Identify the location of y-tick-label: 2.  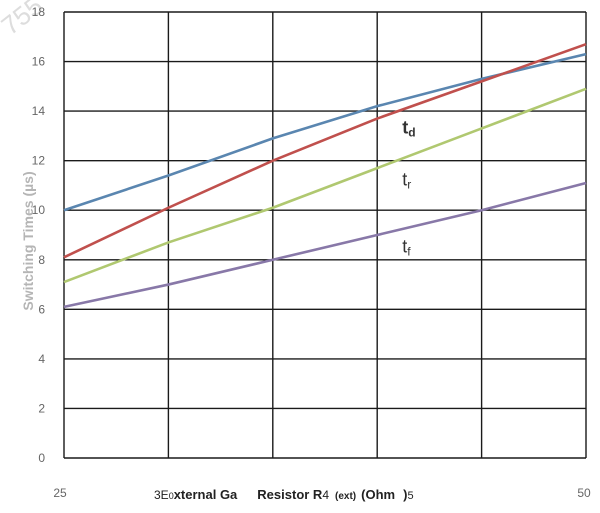
(41, 408).